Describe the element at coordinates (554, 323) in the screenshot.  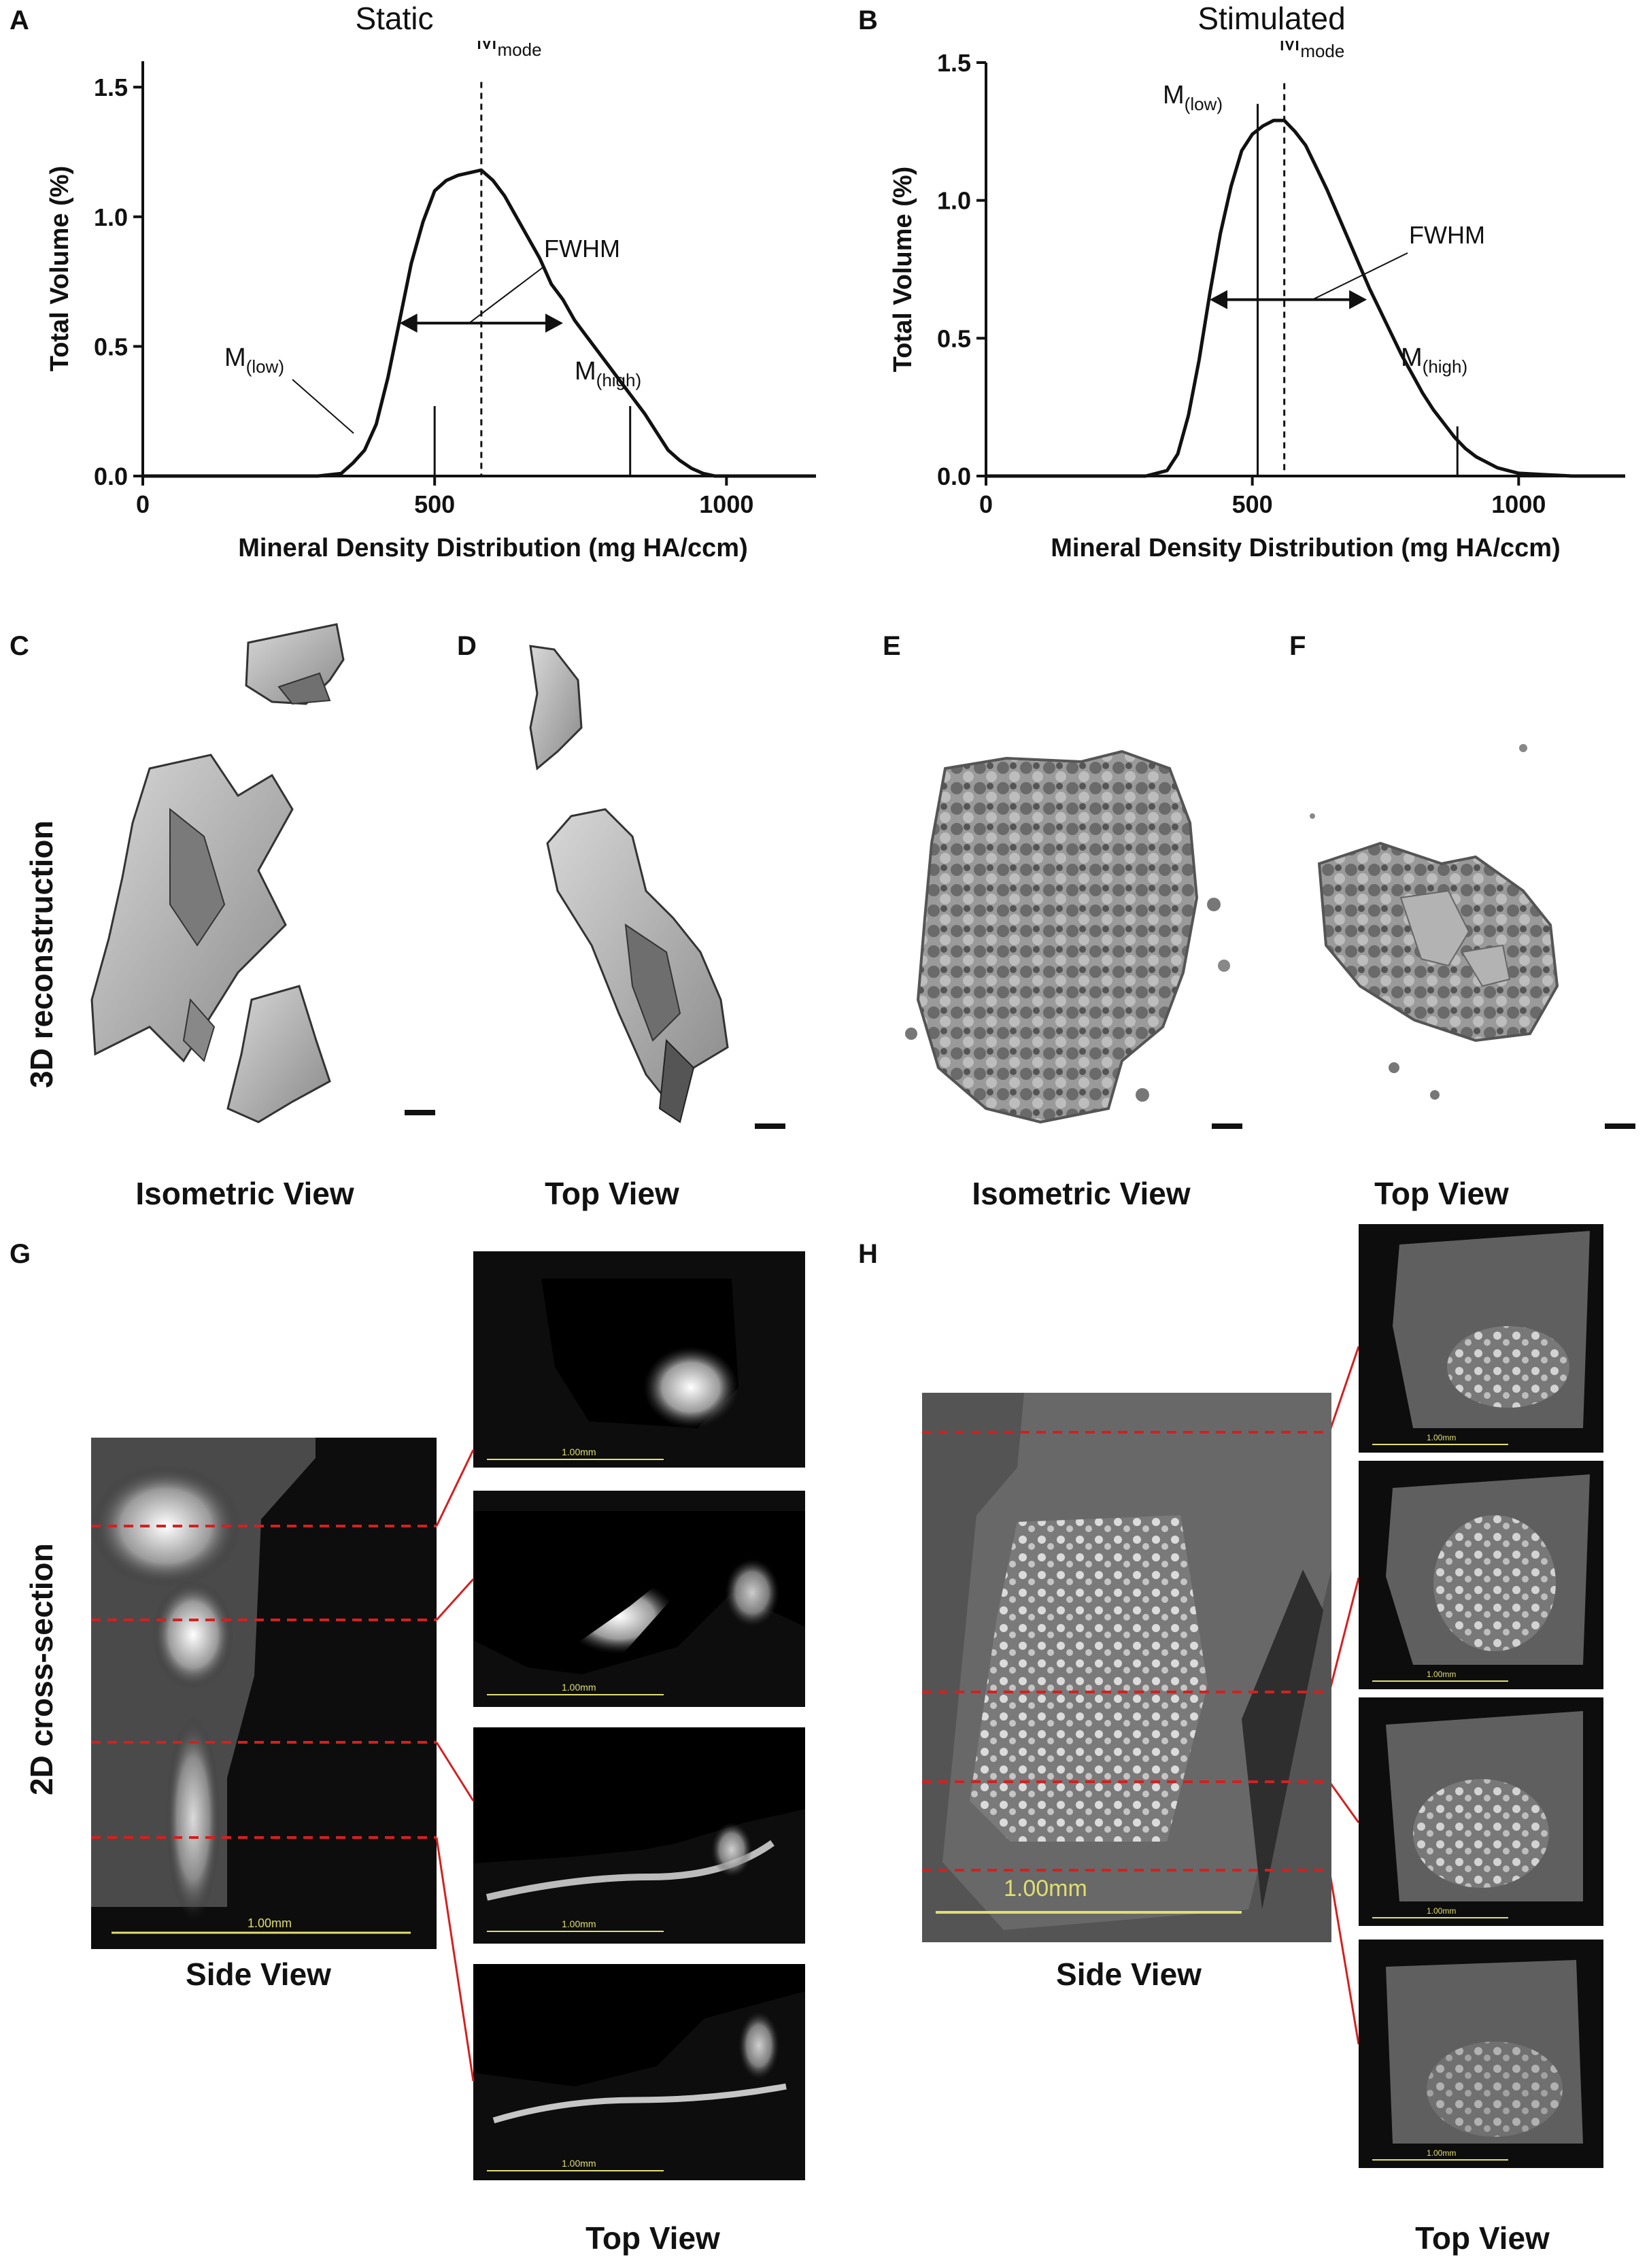
I see `chart-a-fwhm-arrowhead-right` at that location.